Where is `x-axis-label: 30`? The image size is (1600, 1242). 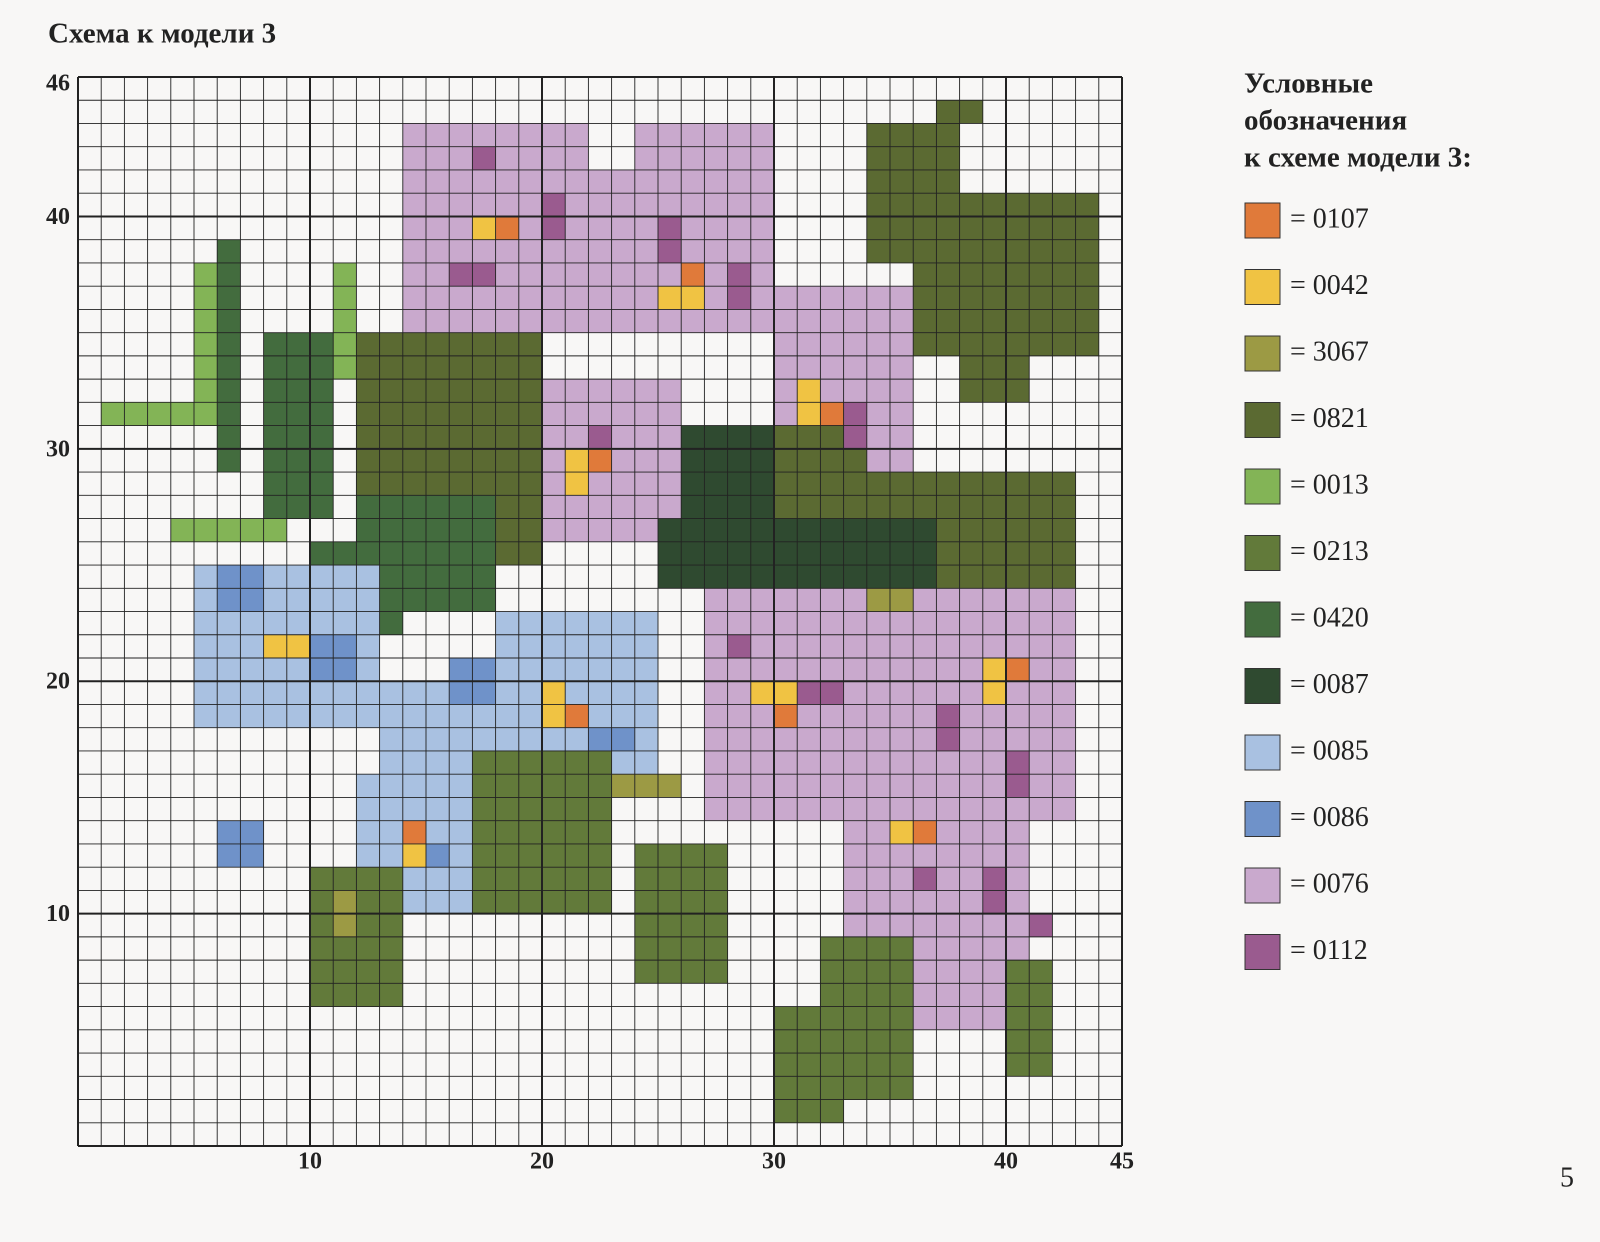 x-axis-label: 30 is located at coordinates (774, 1162).